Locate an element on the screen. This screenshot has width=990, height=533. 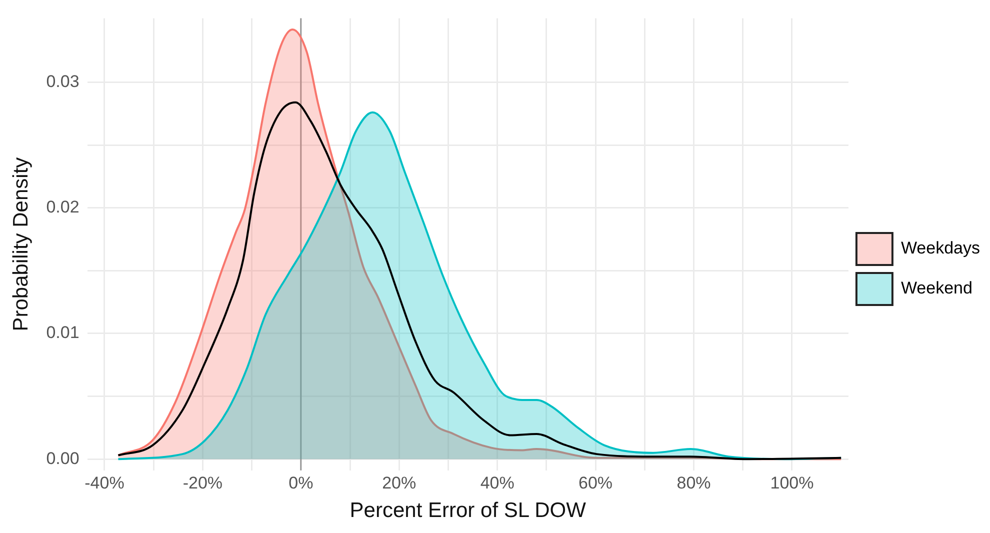
x-tick-label: 0% is located at coordinates (301, 482).